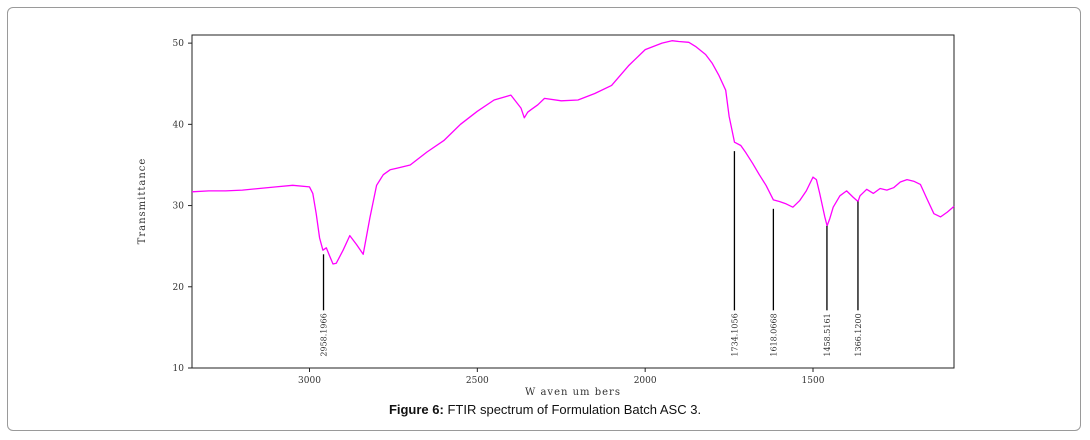  I want to click on y-tick-label: 50, so click(179, 44).